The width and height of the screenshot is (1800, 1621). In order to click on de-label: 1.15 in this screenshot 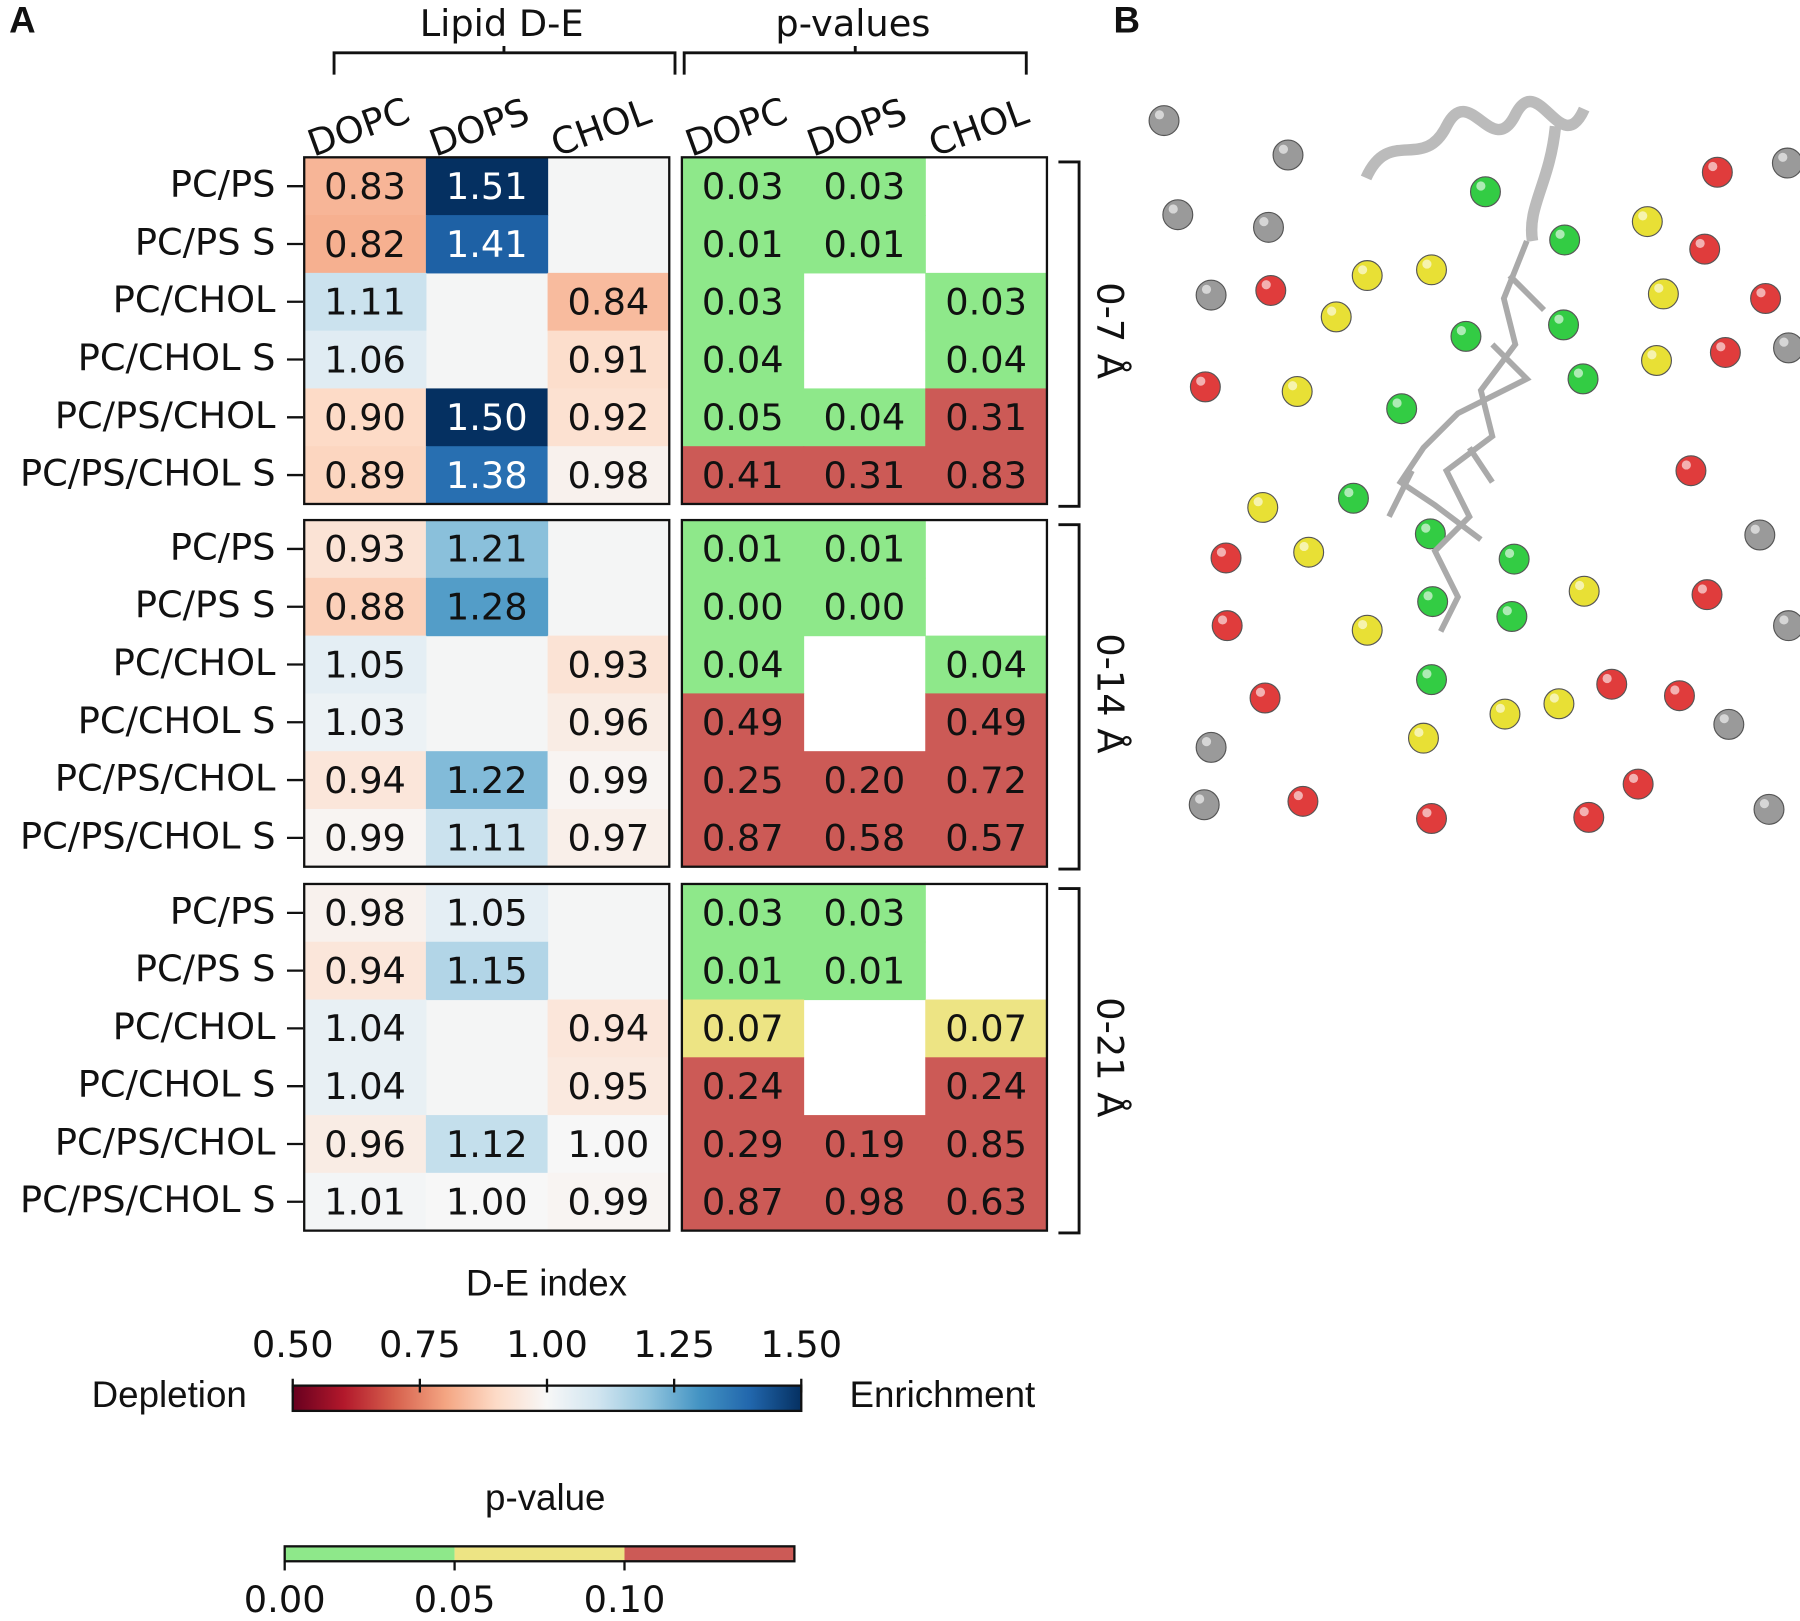, I will do `click(487, 970)`.